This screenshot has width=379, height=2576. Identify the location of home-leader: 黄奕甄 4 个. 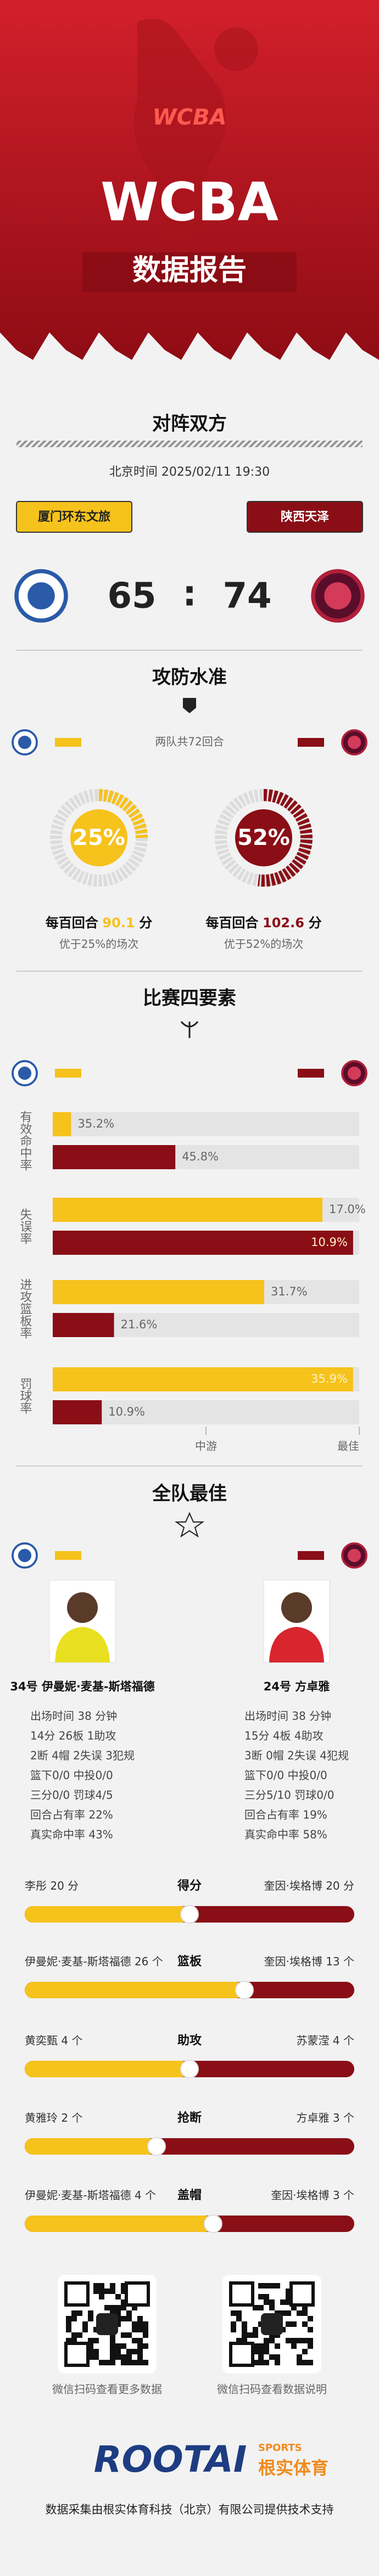
(53, 2041).